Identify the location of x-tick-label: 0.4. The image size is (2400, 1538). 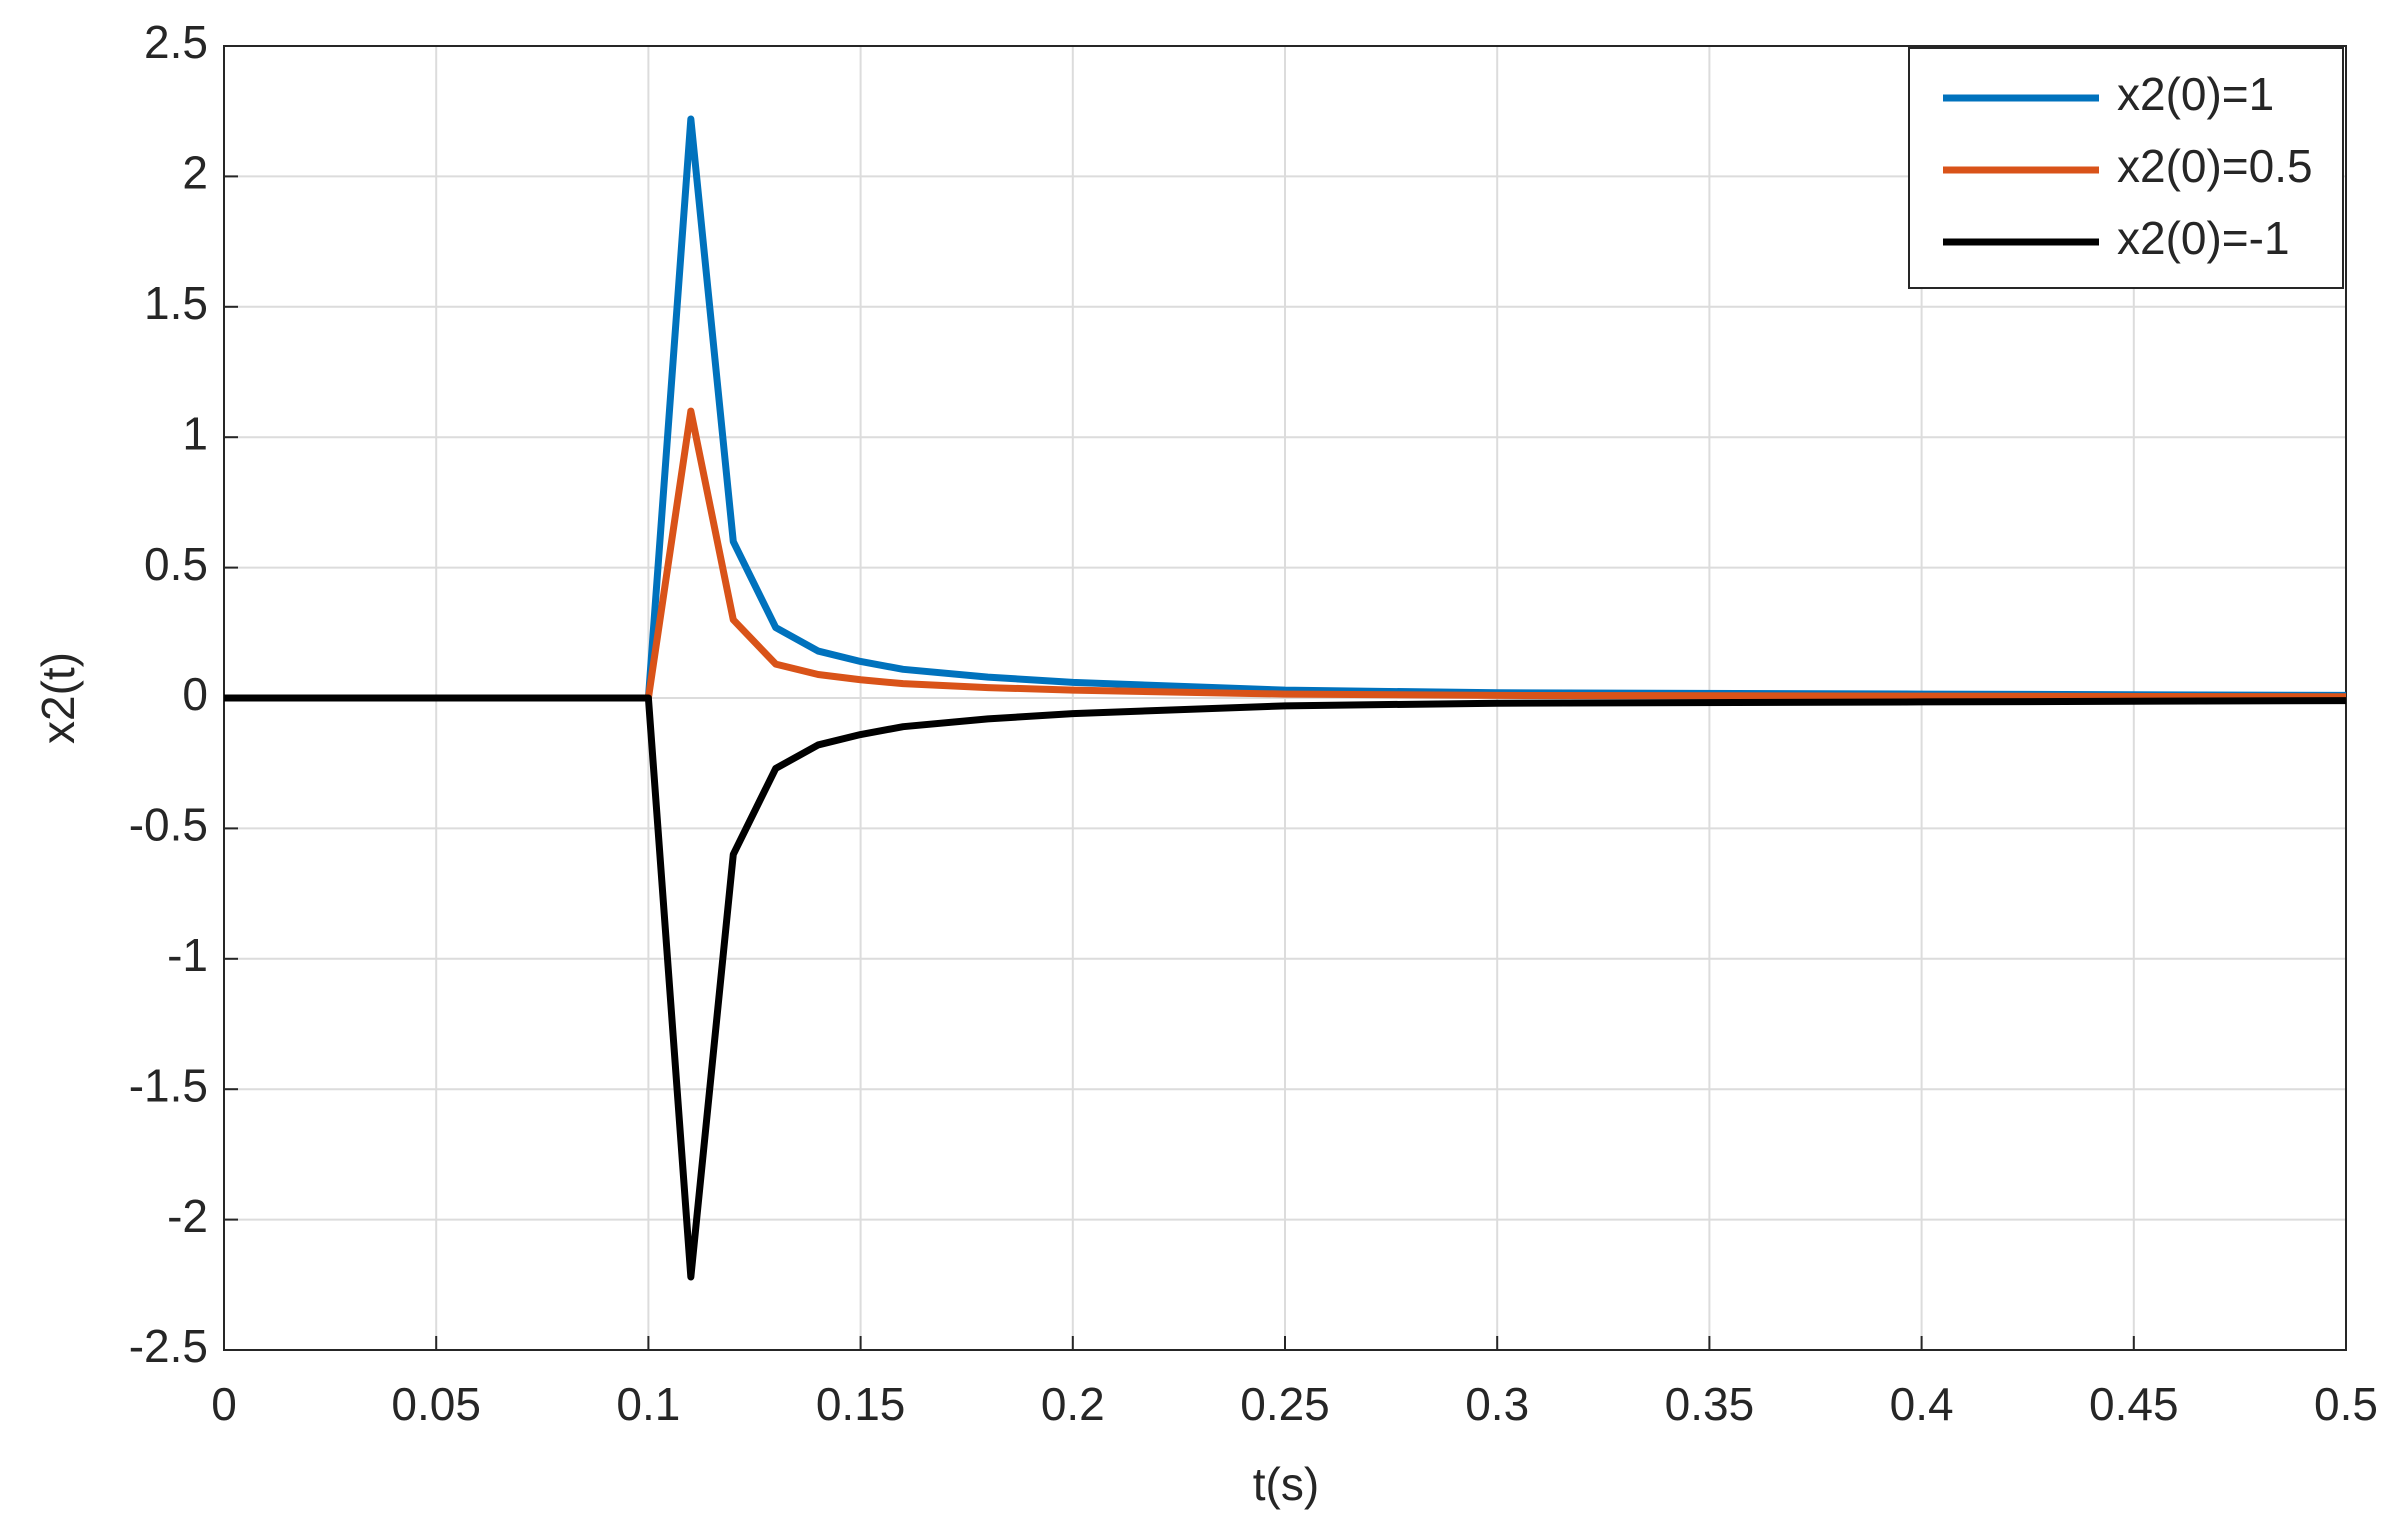
(1922, 1404).